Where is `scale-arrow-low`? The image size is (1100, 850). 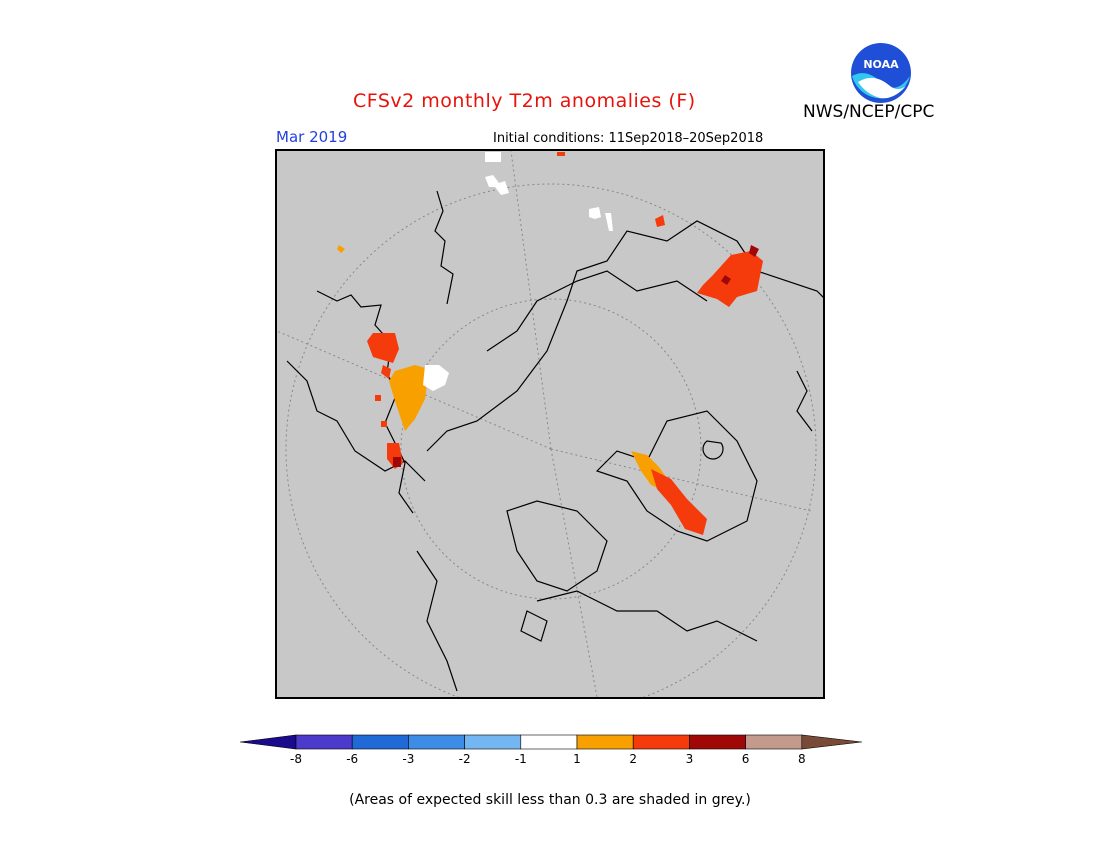
scale-arrow-low is located at coordinates (268, 742).